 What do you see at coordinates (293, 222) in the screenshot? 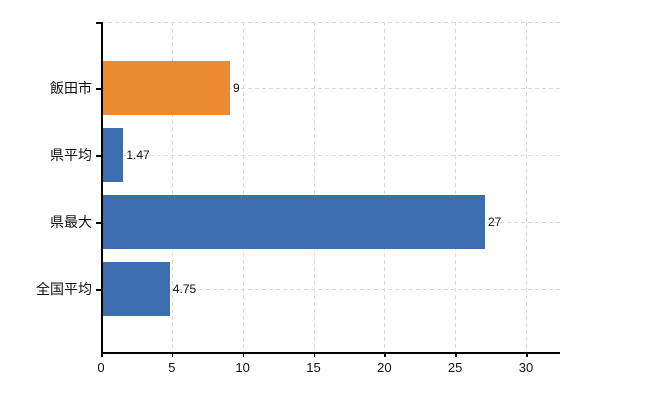
I see `bar-県最大` at bounding box center [293, 222].